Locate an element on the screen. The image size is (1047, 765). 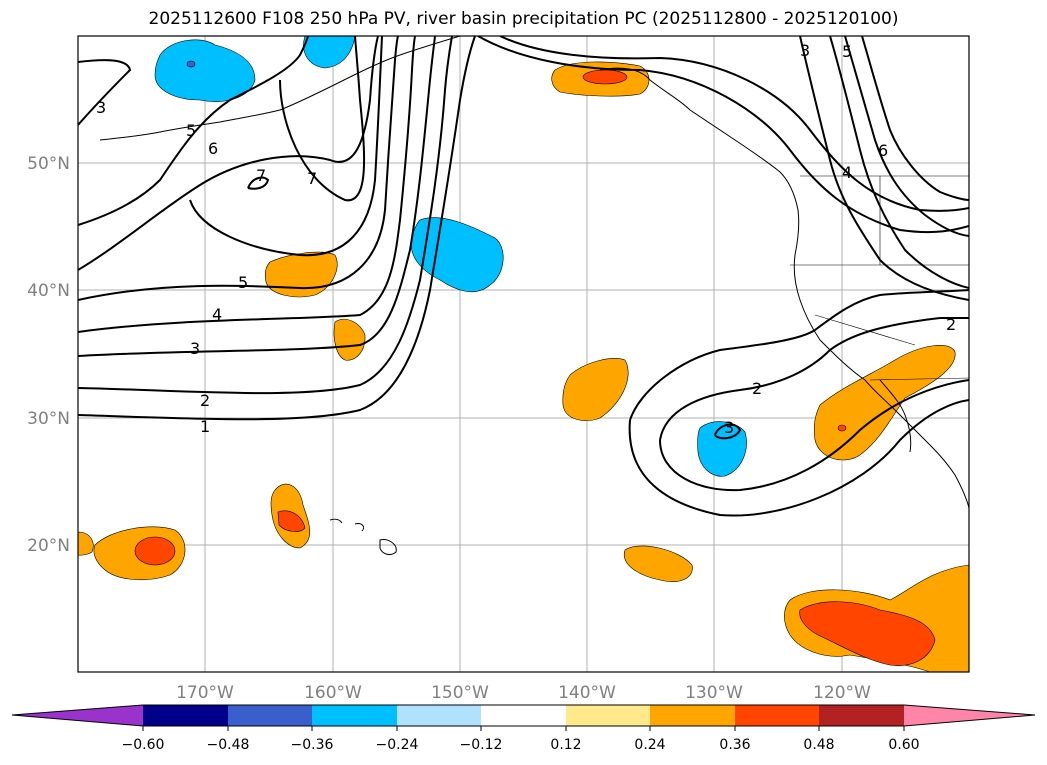
pv-contour-3-northwest is located at coordinates (105, 92).